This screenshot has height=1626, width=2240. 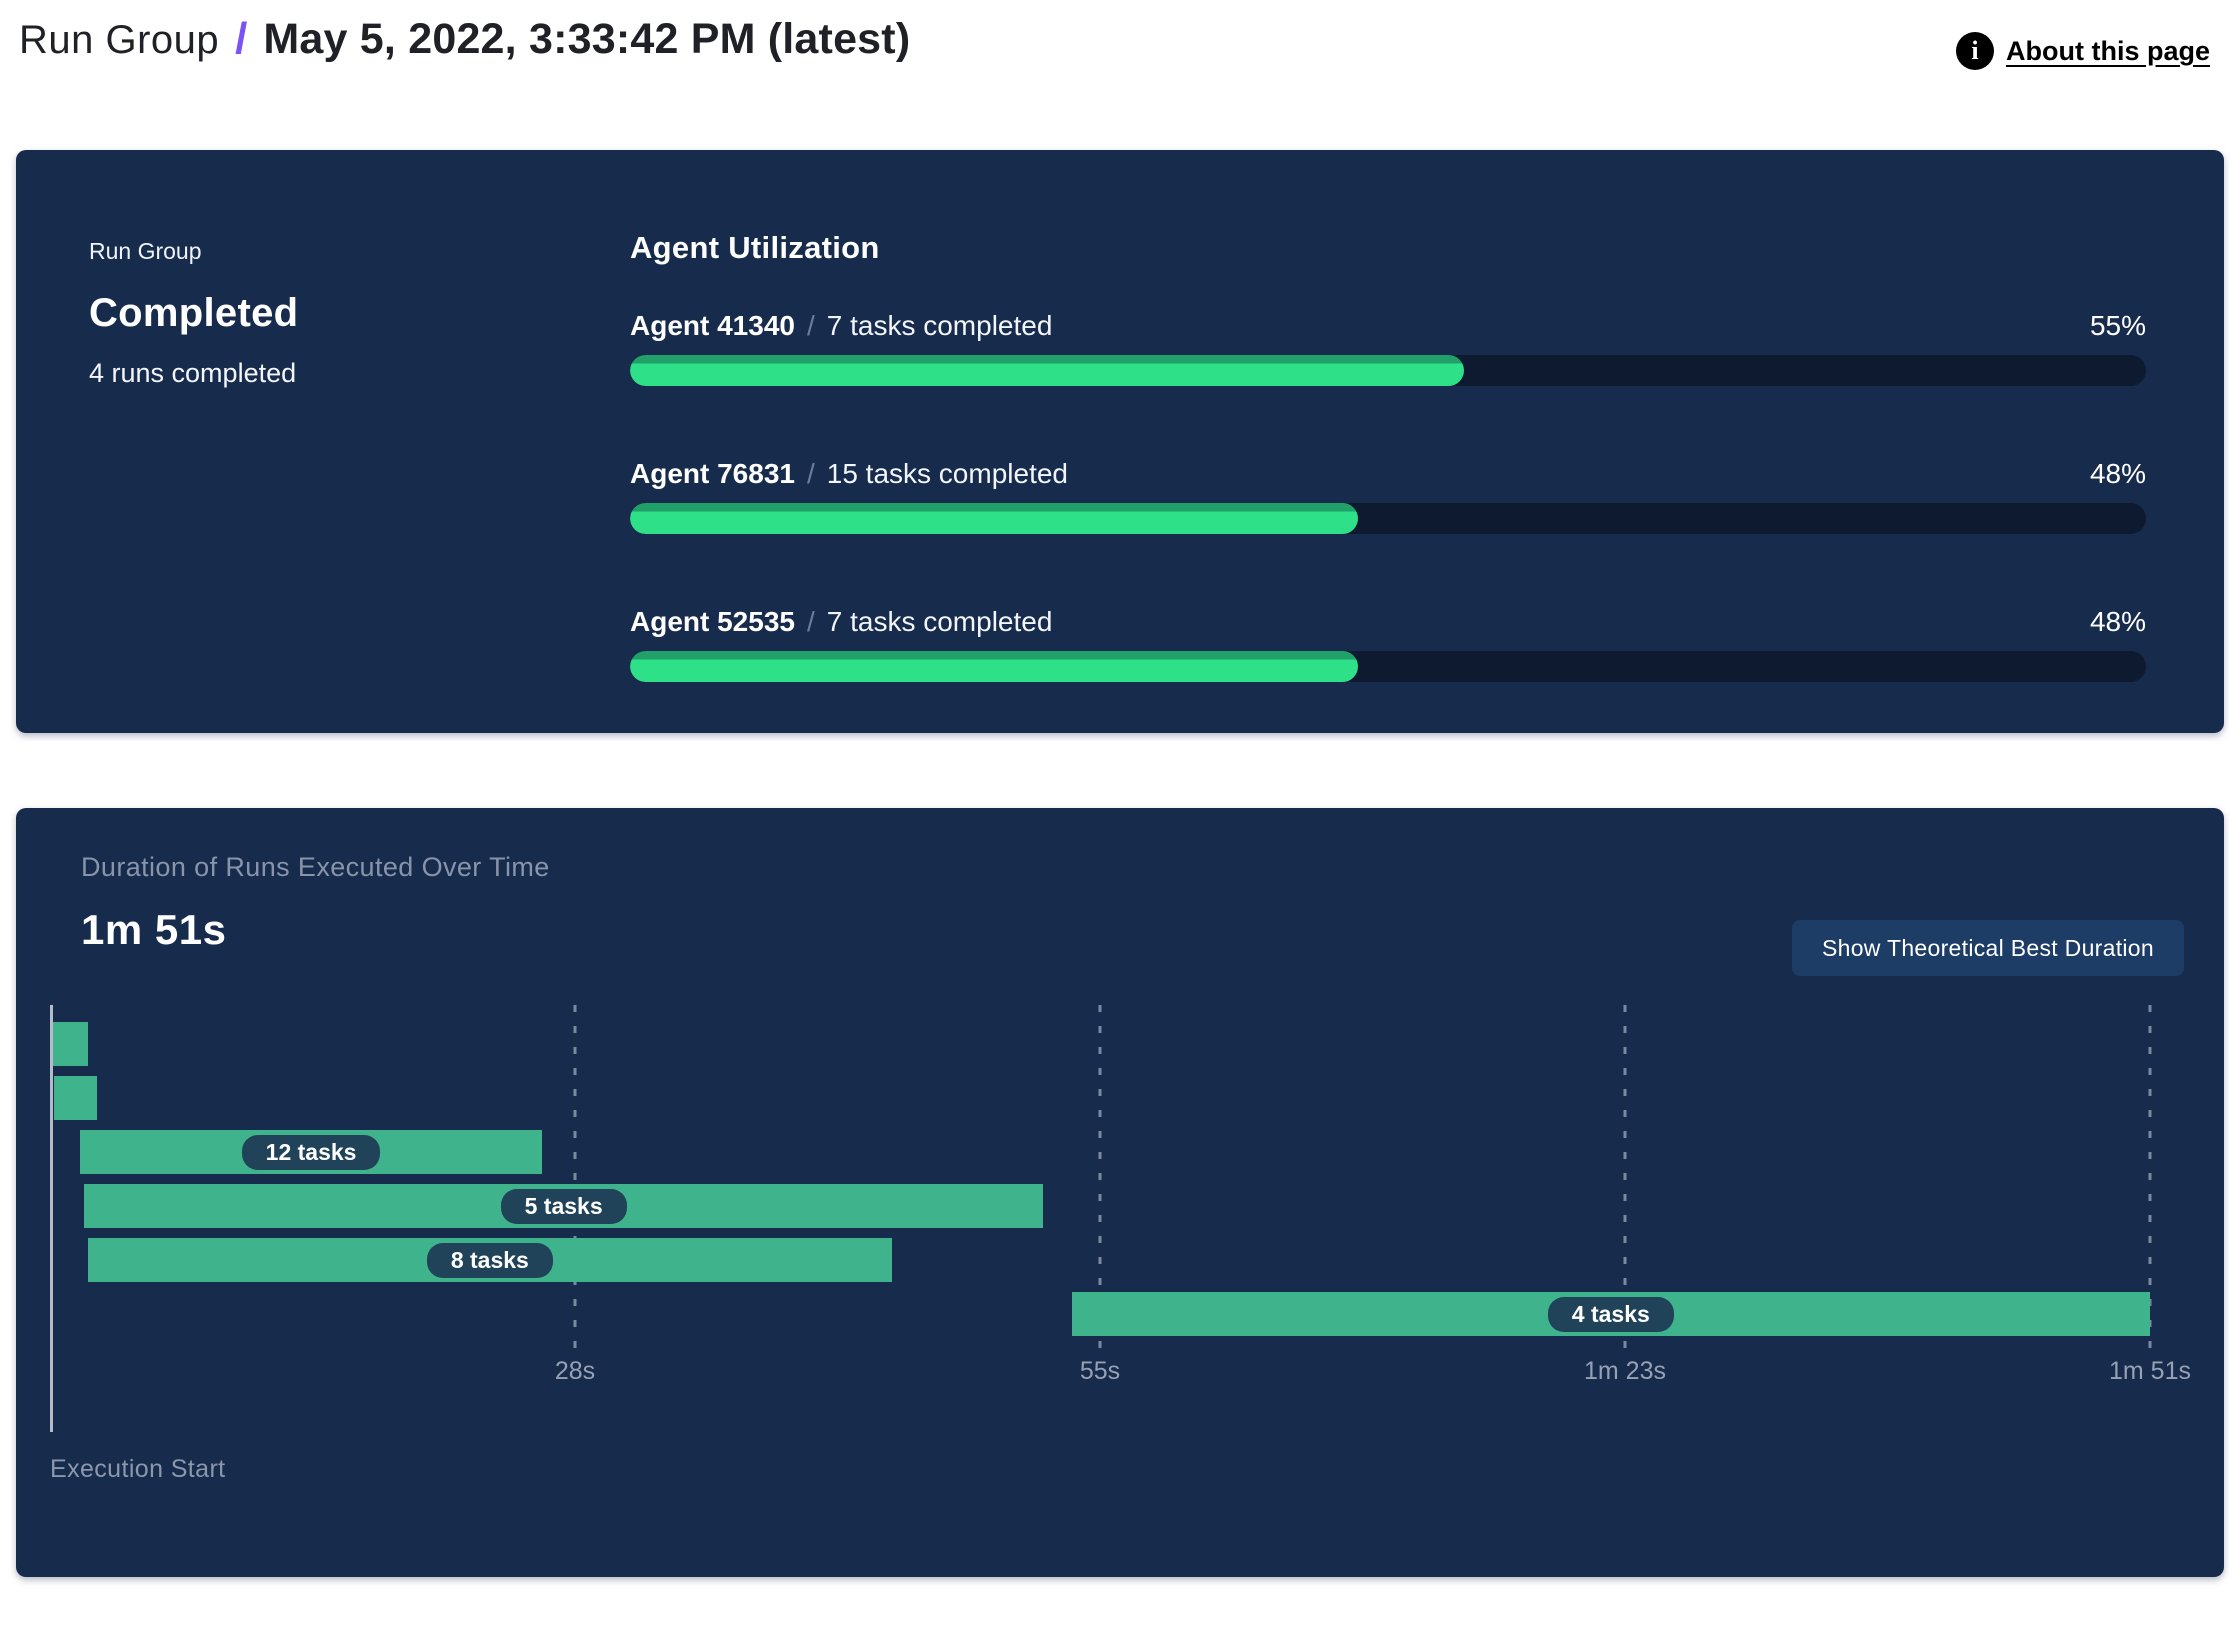 What do you see at coordinates (2150, 1371) in the screenshot?
I see `x-axis-tick-label: 1m 51s` at bounding box center [2150, 1371].